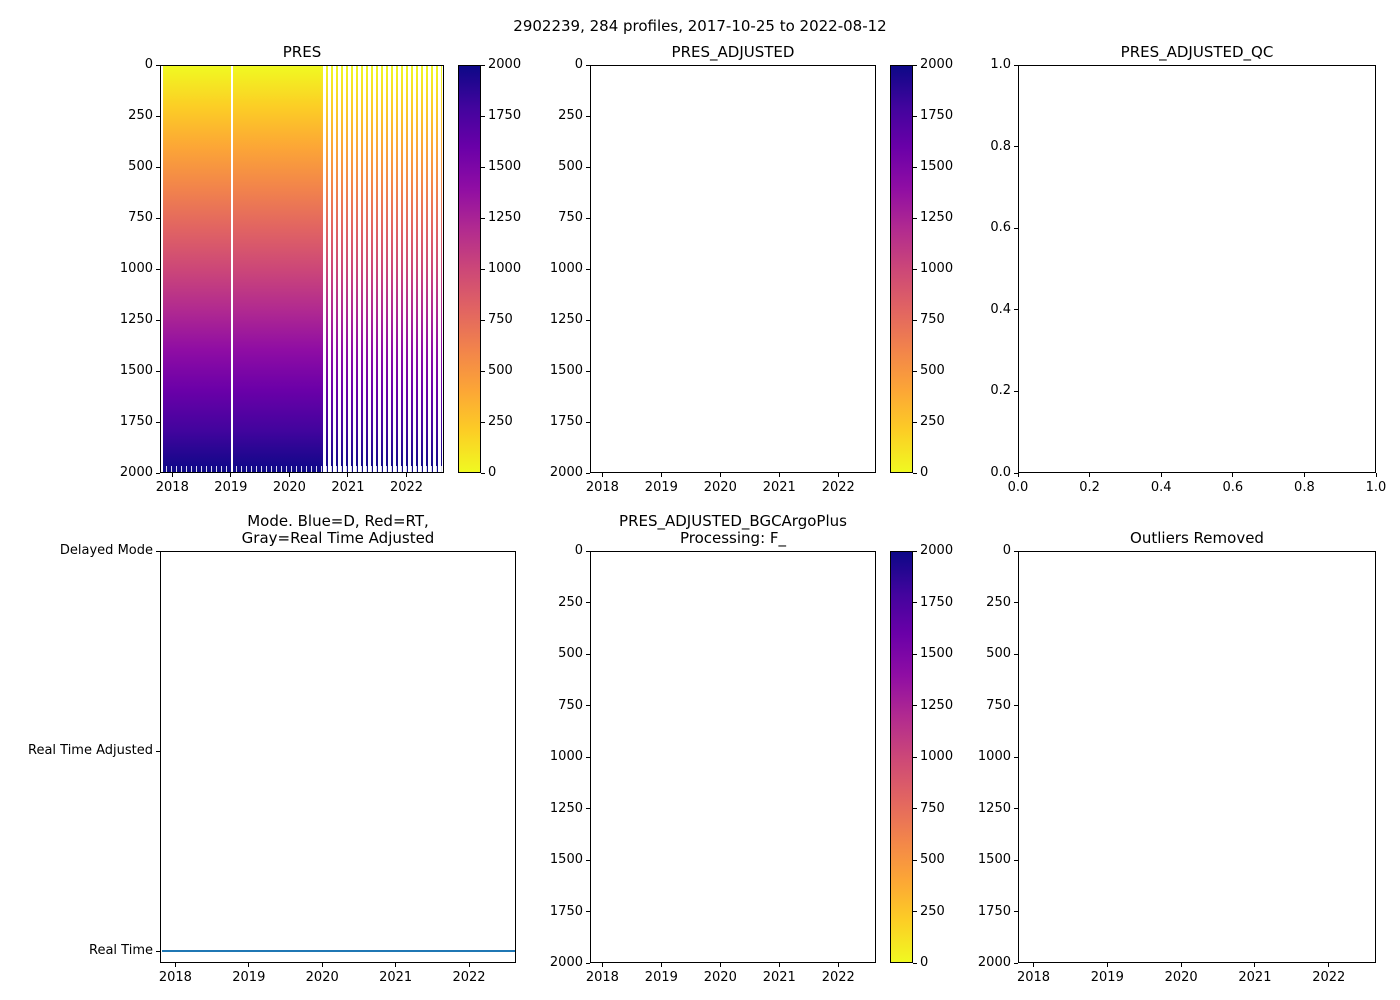 This screenshot has height=1000, width=1400. Describe the element at coordinates (733, 538) in the screenshot. I see `plot-title-bgc-line2: Processing: F_` at that location.